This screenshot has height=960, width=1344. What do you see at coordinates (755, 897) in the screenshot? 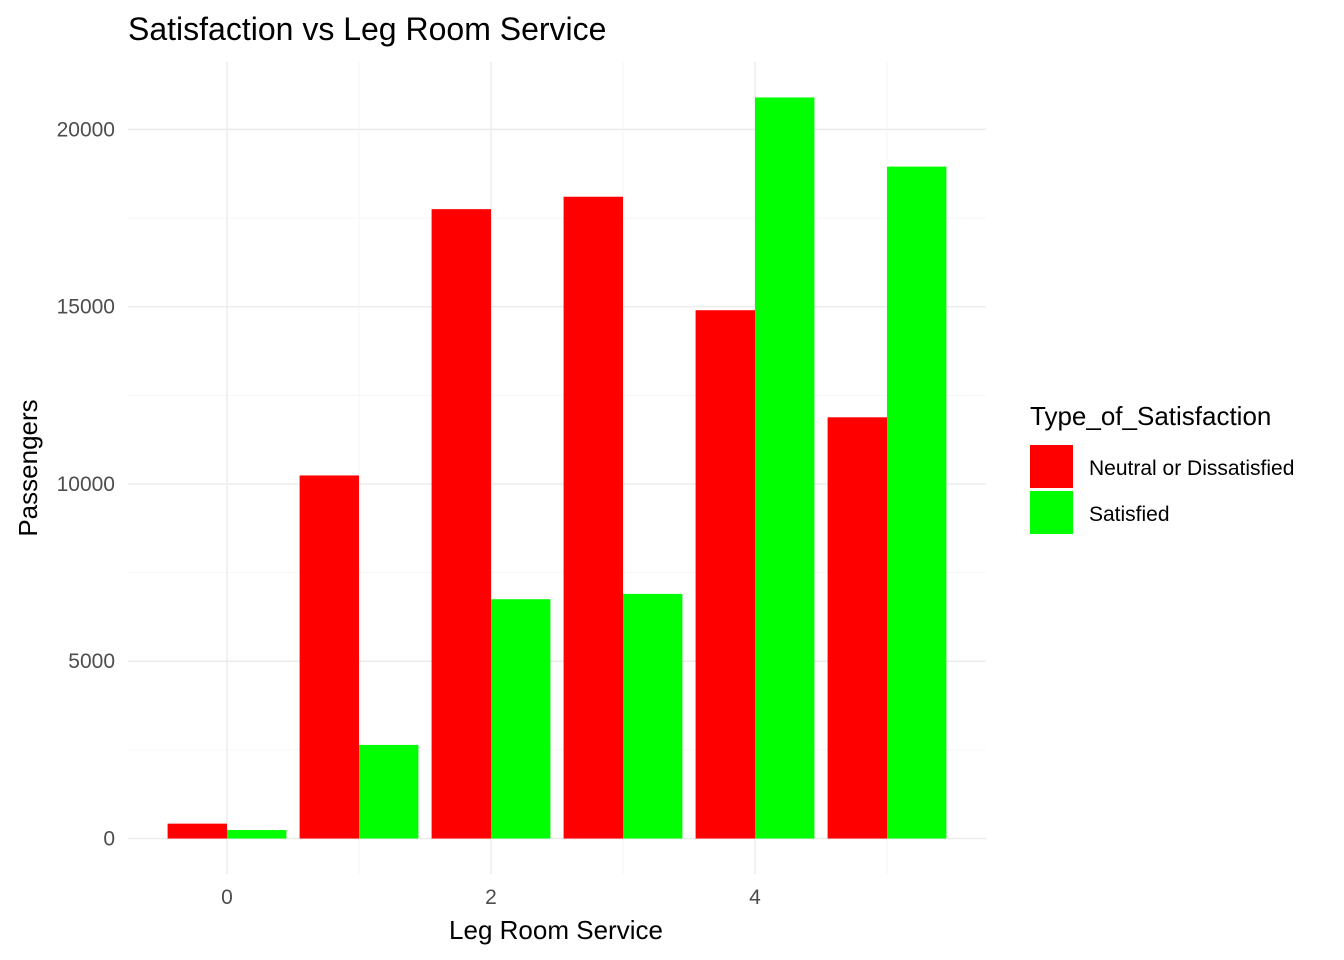
I see `x-tick-label: 4` at bounding box center [755, 897].